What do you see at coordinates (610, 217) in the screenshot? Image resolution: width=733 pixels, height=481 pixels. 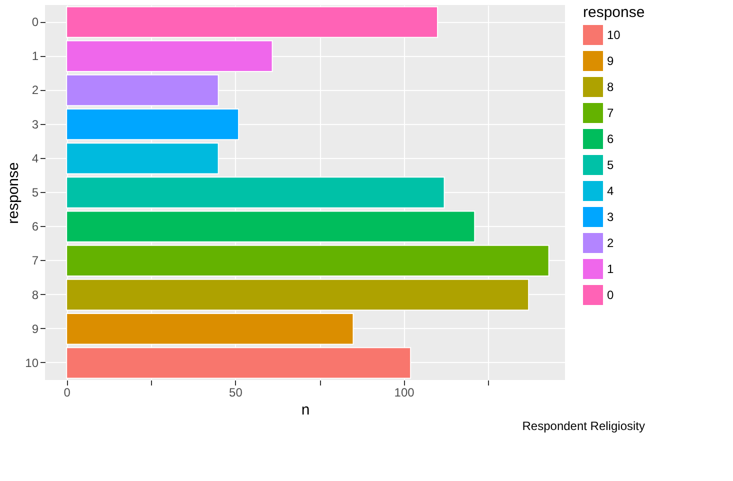 I see `legend-label: 3` at bounding box center [610, 217].